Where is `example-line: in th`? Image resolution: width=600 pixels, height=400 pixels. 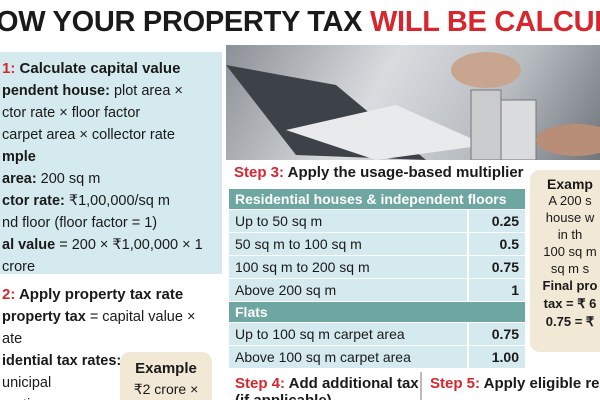 example-line: in th is located at coordinates (570, 234).